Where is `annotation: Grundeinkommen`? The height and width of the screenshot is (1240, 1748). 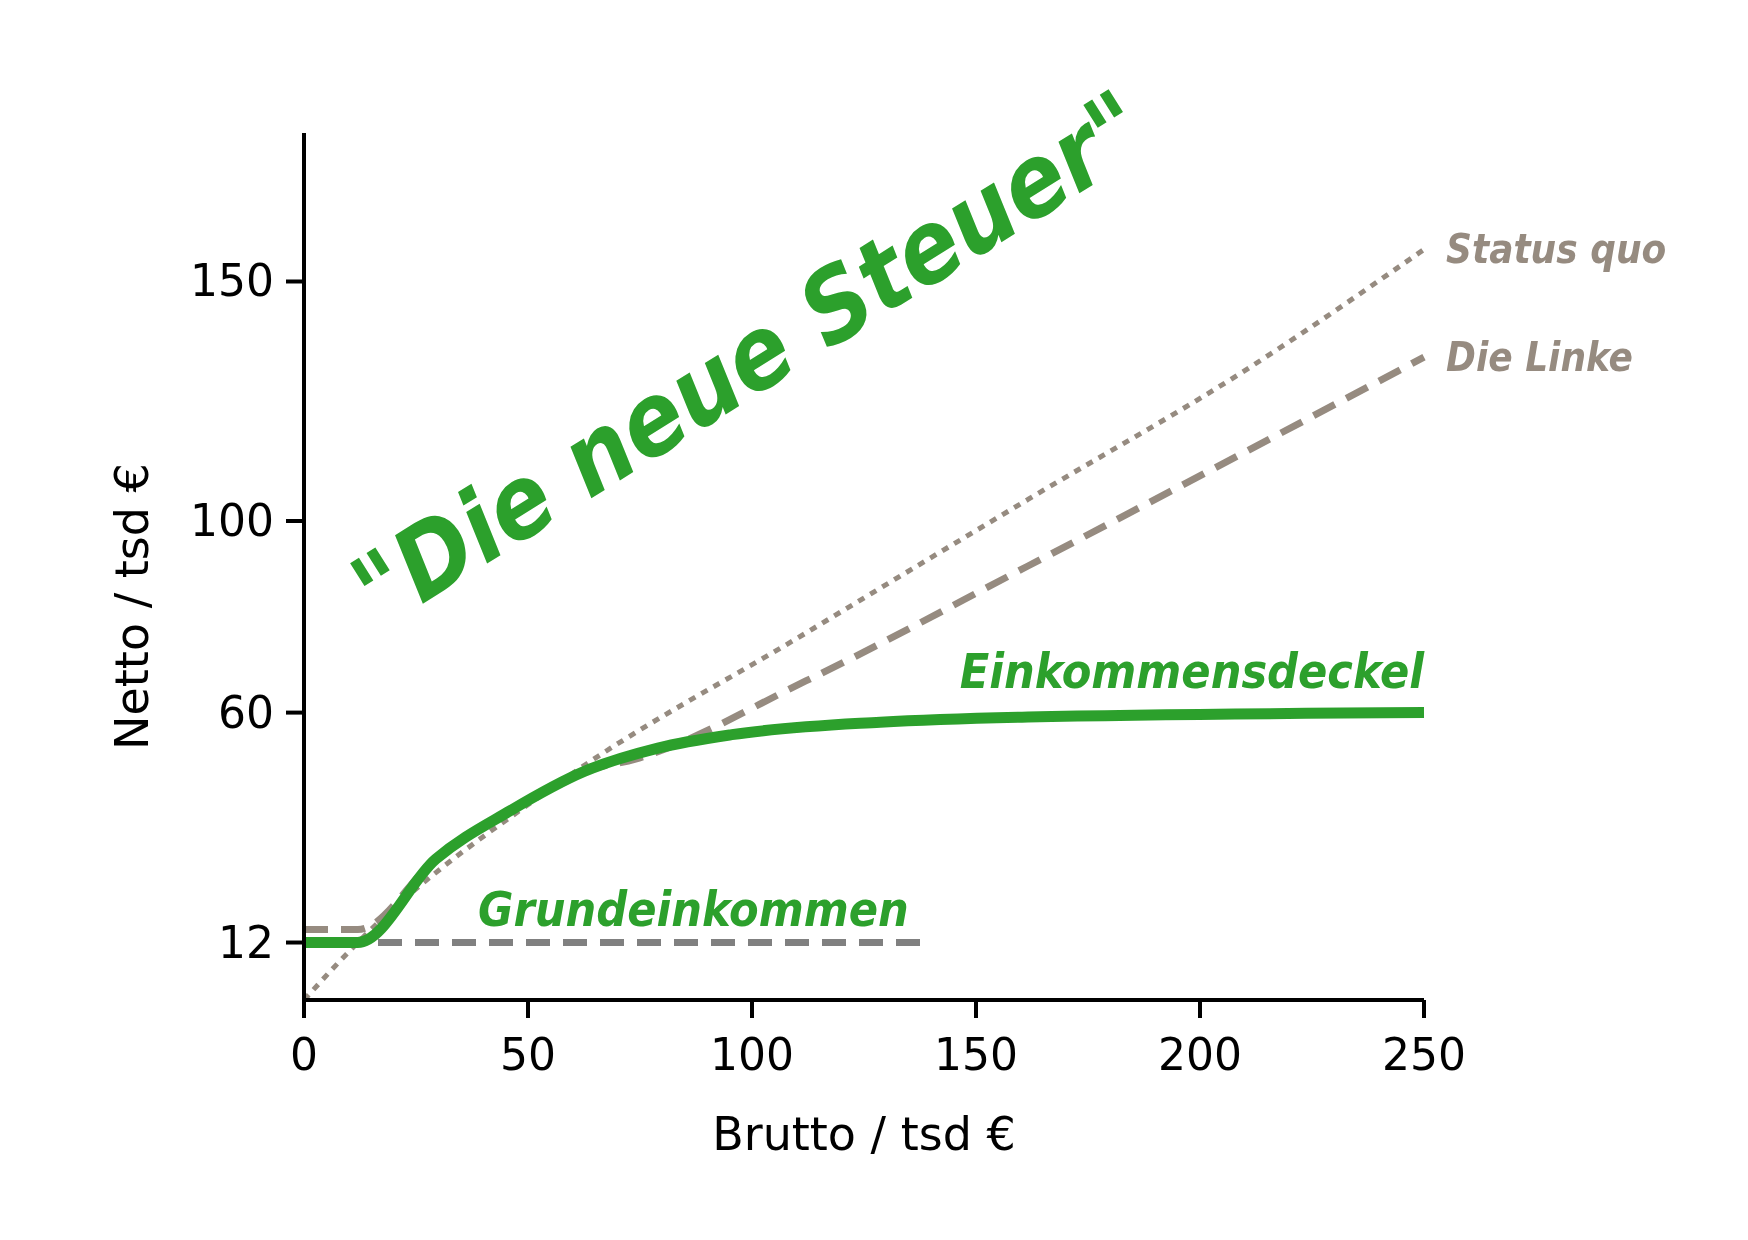 annotation: Grundeinkommen is located at coordinates (693, 909).